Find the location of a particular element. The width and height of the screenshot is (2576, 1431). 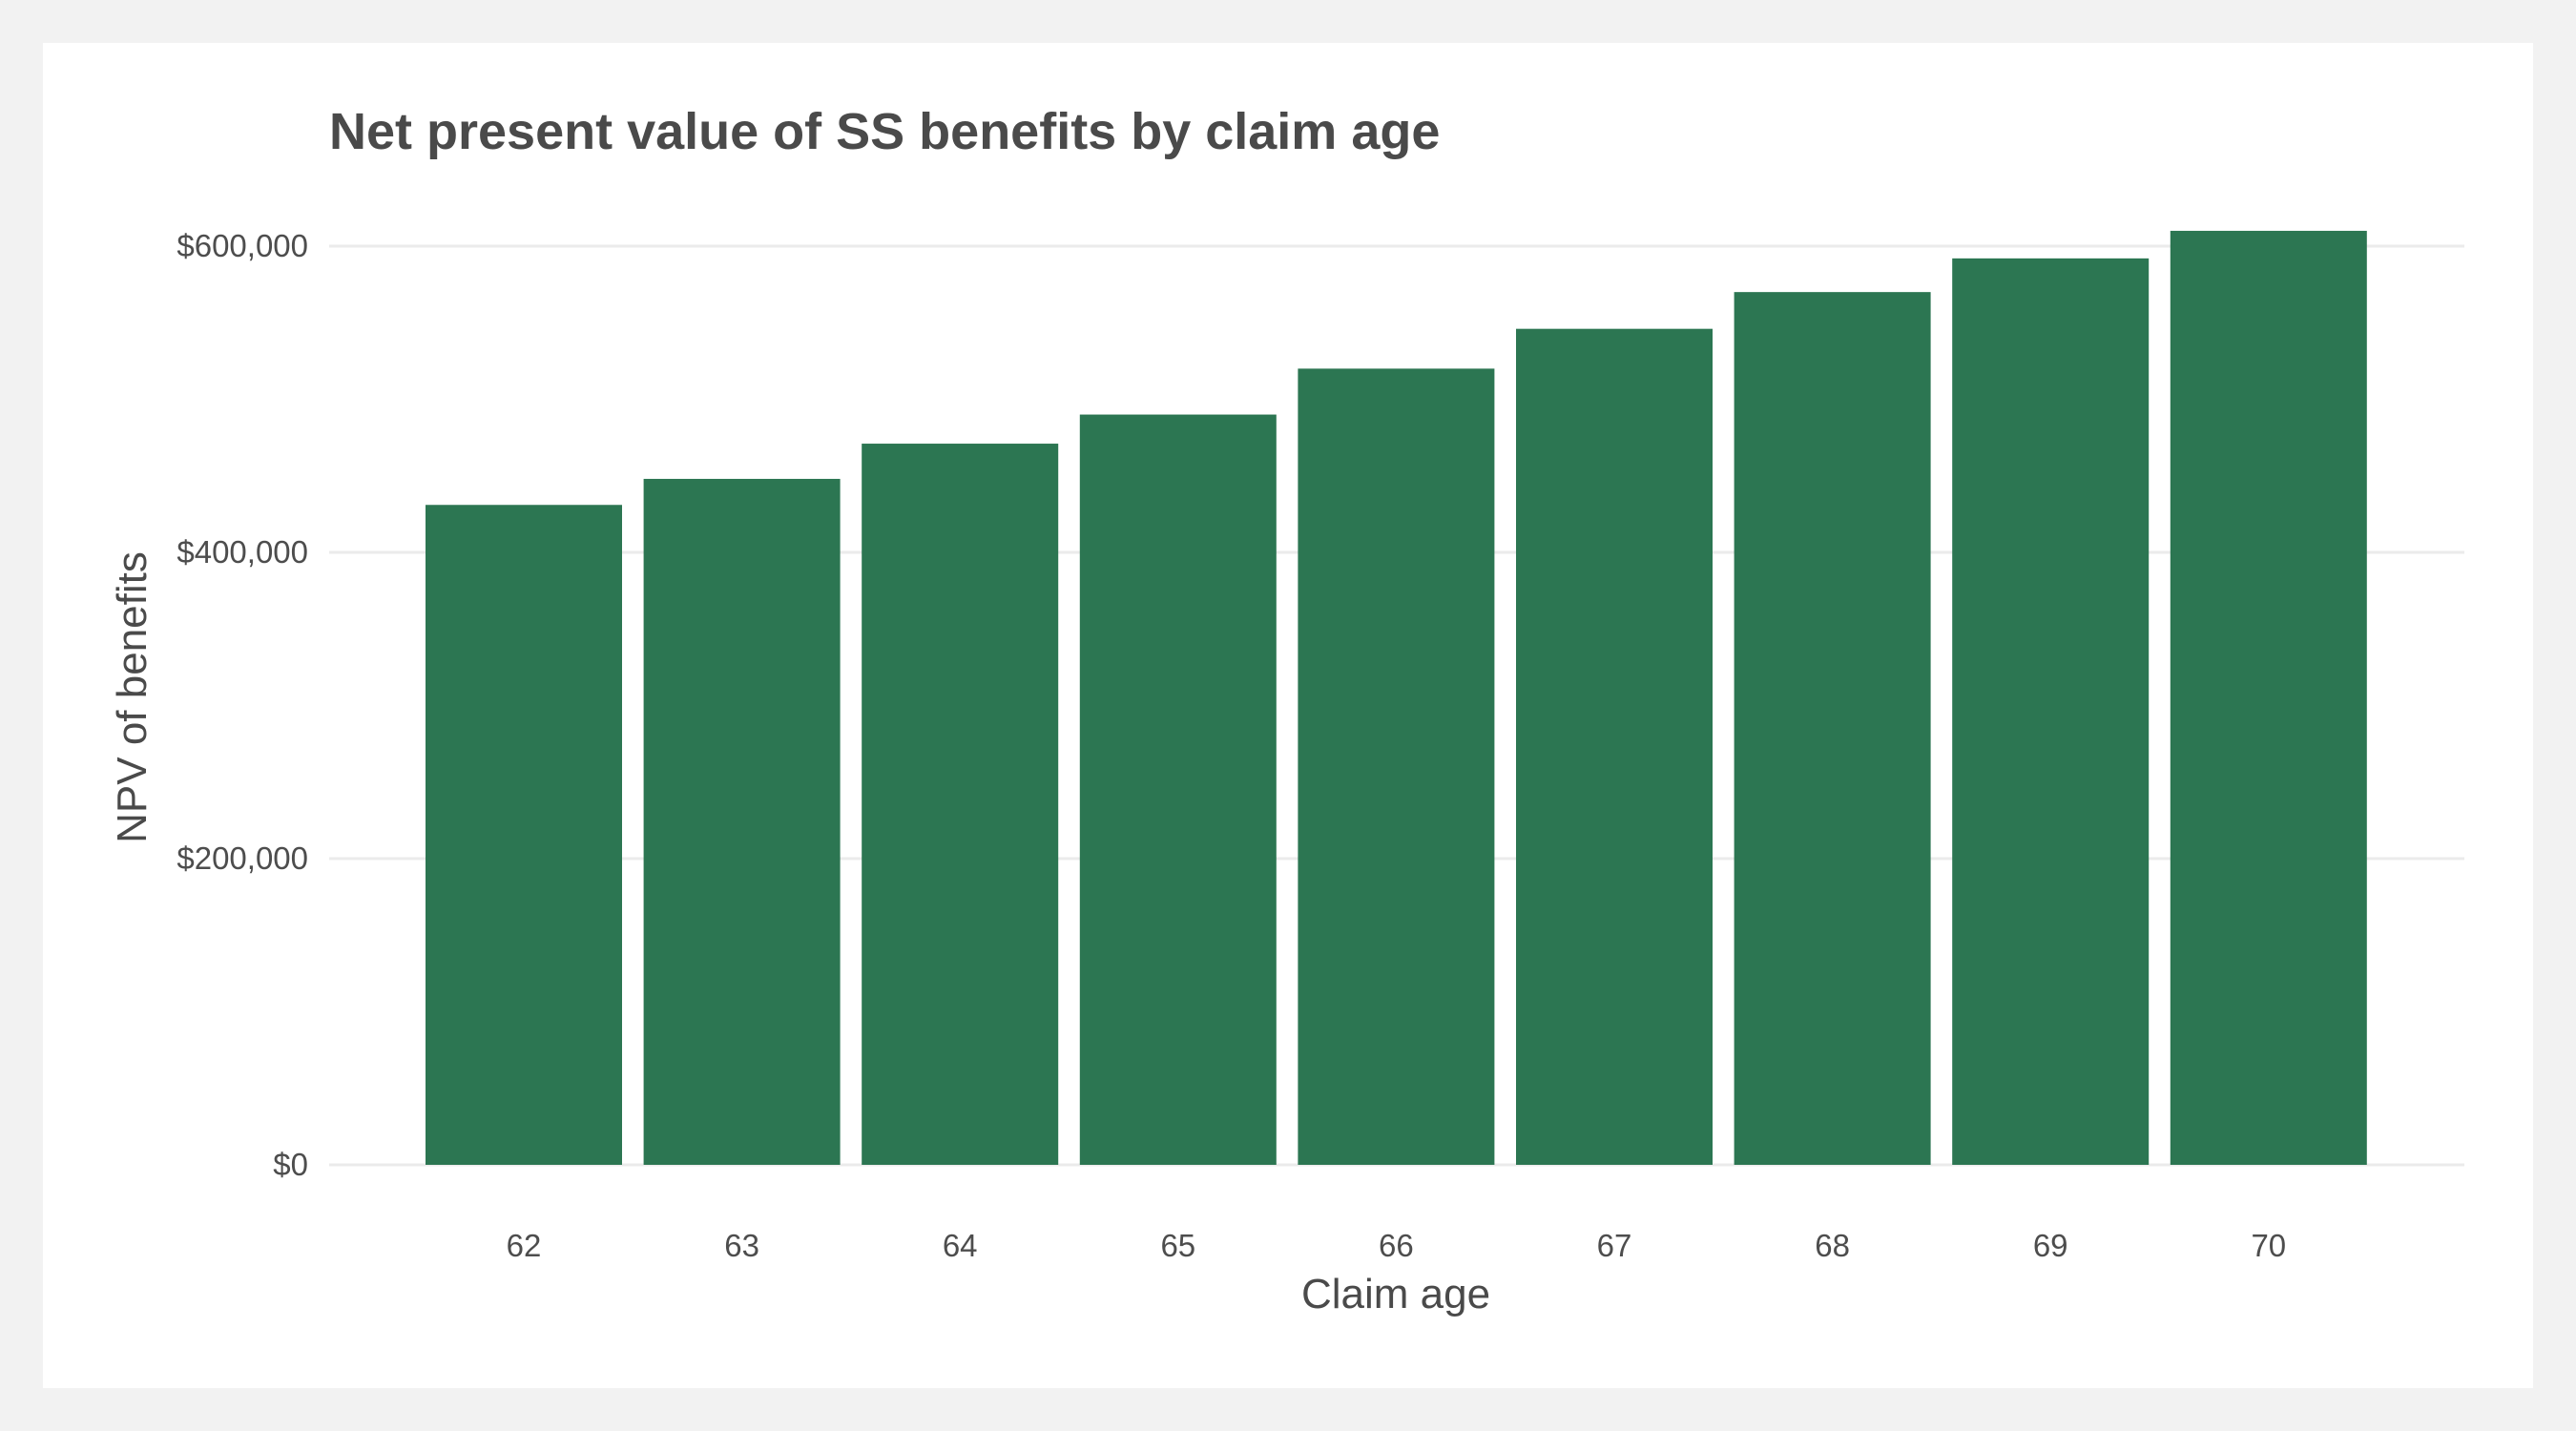

x-tick-label: 68 is located at coordinates (1832, 1245).